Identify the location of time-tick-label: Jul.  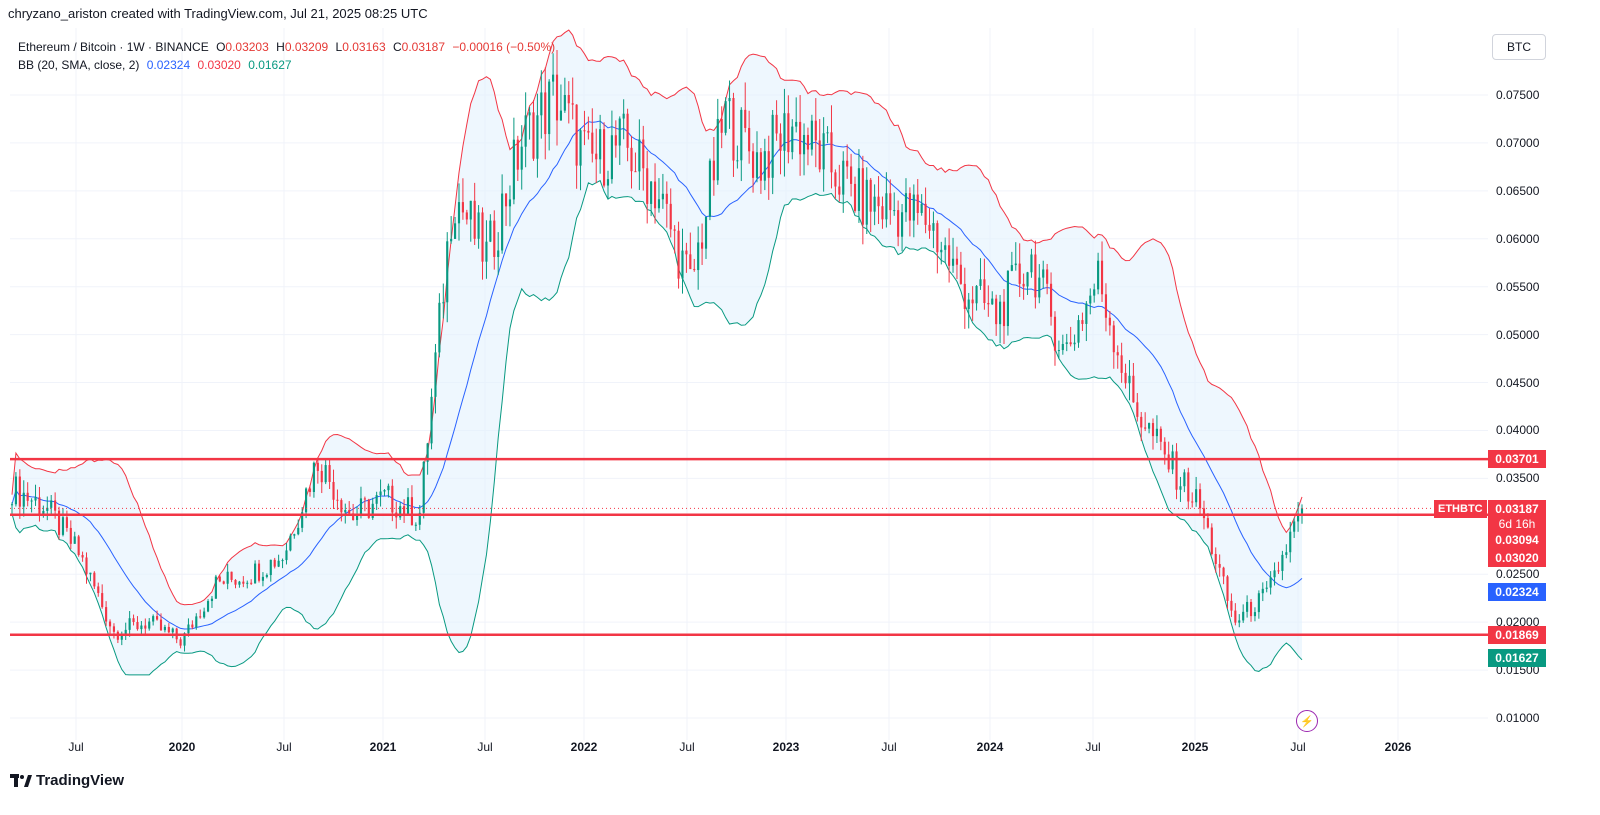
(1093, 747).